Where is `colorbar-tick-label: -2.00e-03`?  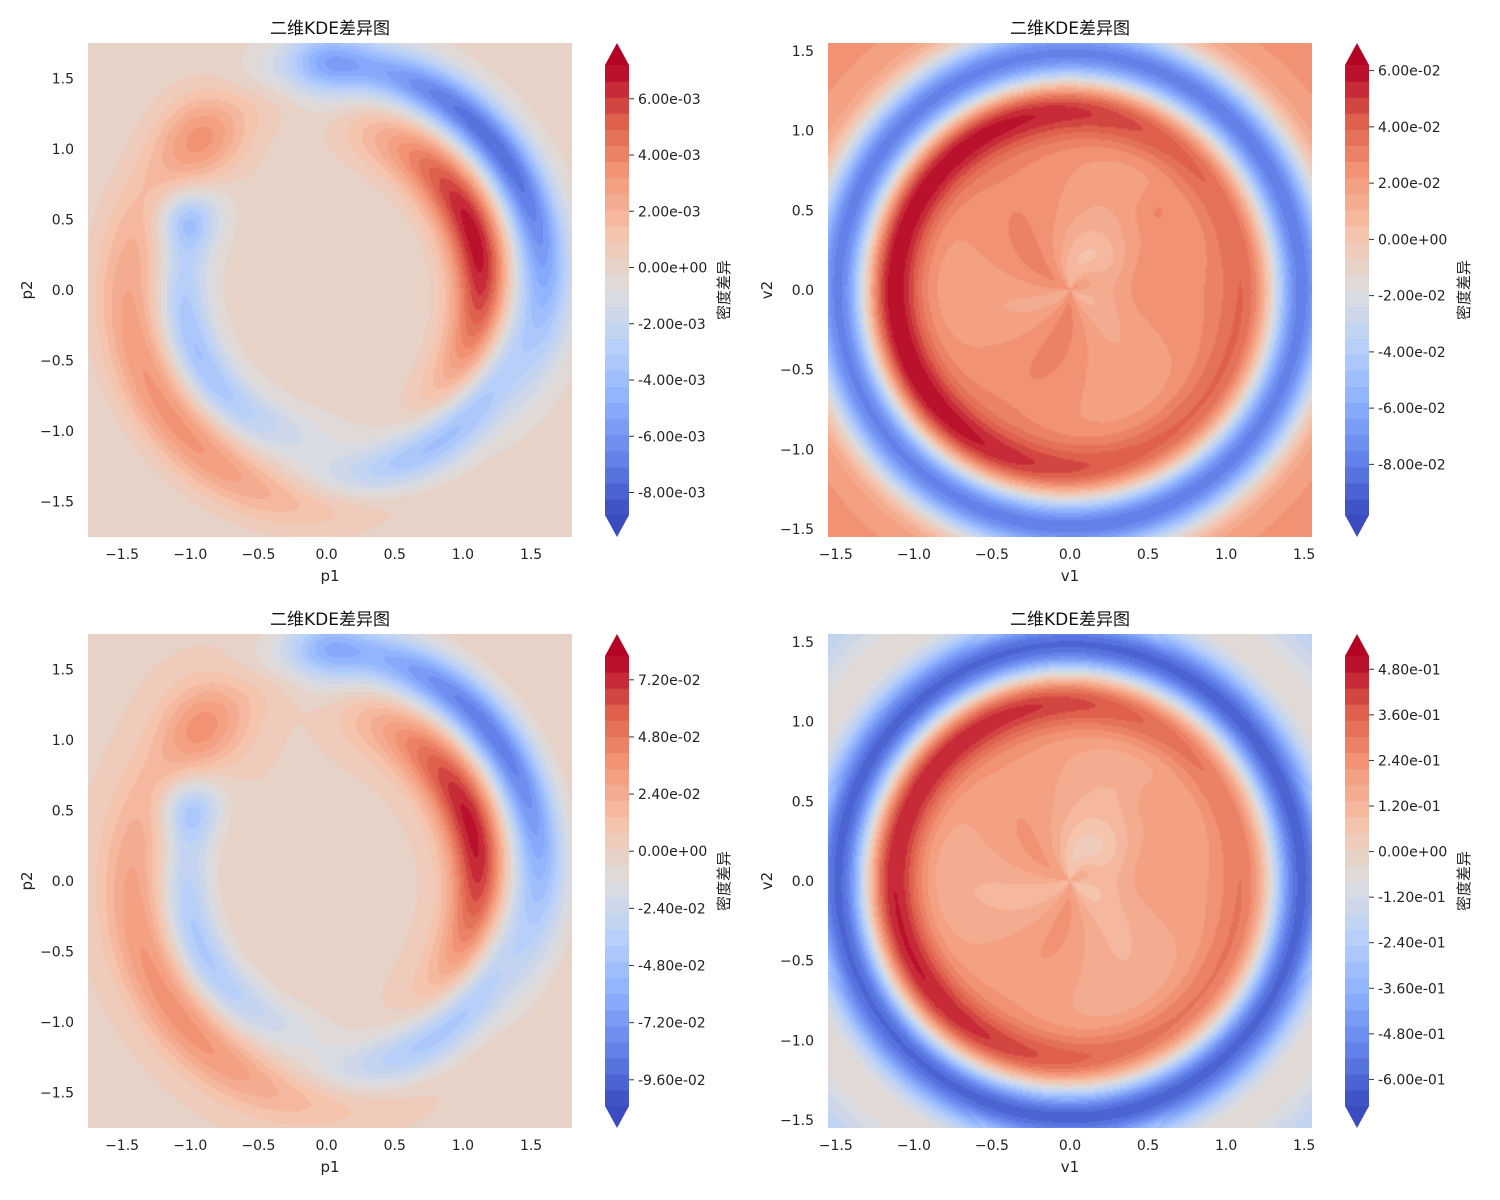
colorbar-tick-label: -2.00e-03 is located at coordinates (672, 325).